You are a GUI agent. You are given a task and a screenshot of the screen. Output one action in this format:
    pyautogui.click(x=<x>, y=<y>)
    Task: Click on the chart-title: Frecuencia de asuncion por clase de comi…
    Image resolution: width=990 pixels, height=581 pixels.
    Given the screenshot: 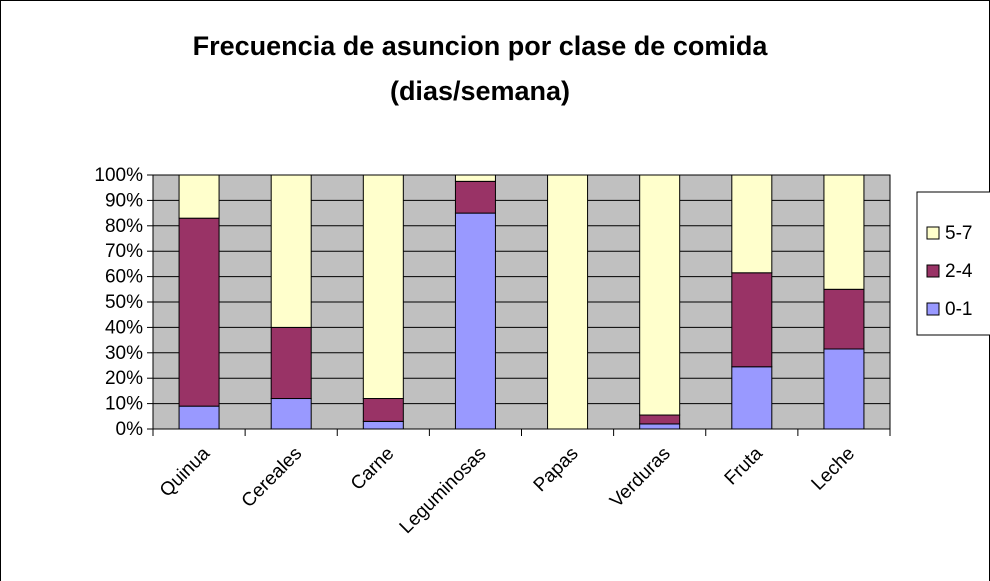 What is the action you would take?
    pyautogui.click(x=481, y=46)
    